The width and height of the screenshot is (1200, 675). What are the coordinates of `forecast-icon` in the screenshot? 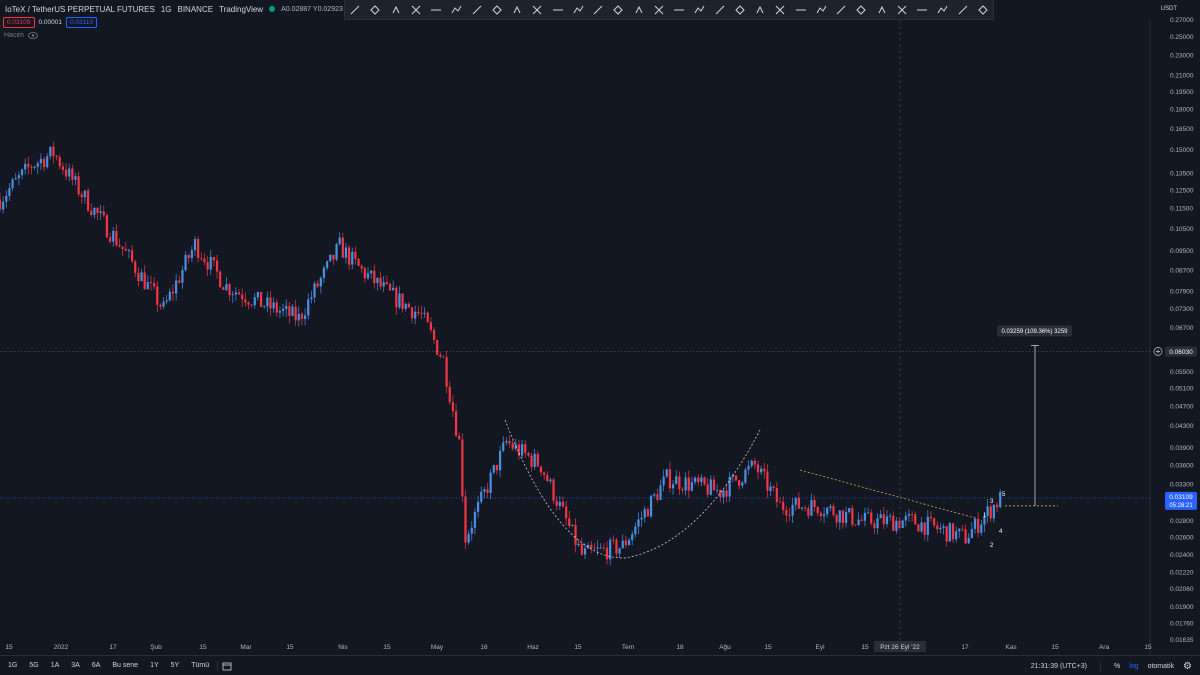 It's located at (922, 10).